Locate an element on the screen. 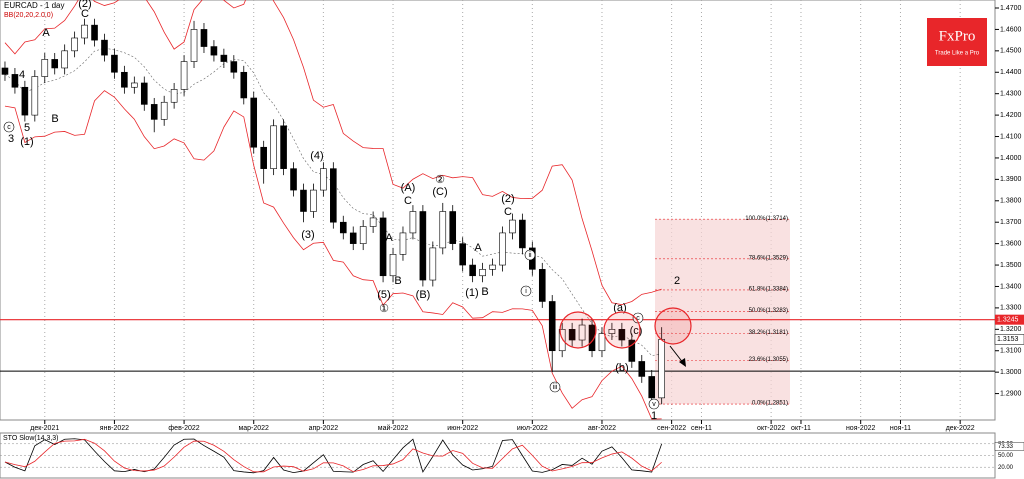 This screenshot has height=479, width=1024. wave-label: 3 is located at coordinates (11, 139).